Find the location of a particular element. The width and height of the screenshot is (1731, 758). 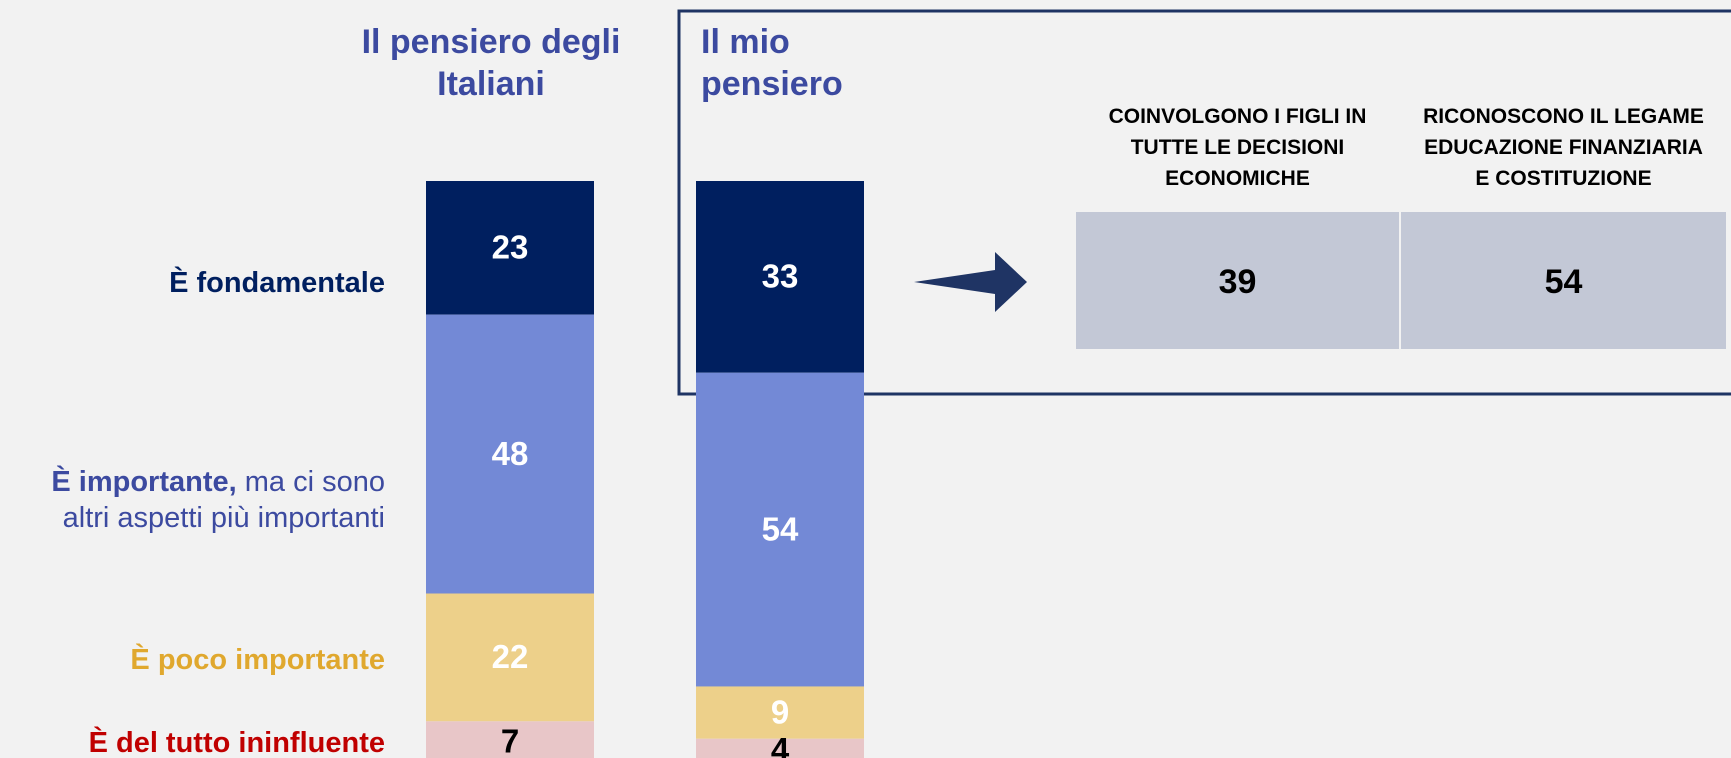

bar-title: Il mio pensiero is located at coordinates (772, 63).